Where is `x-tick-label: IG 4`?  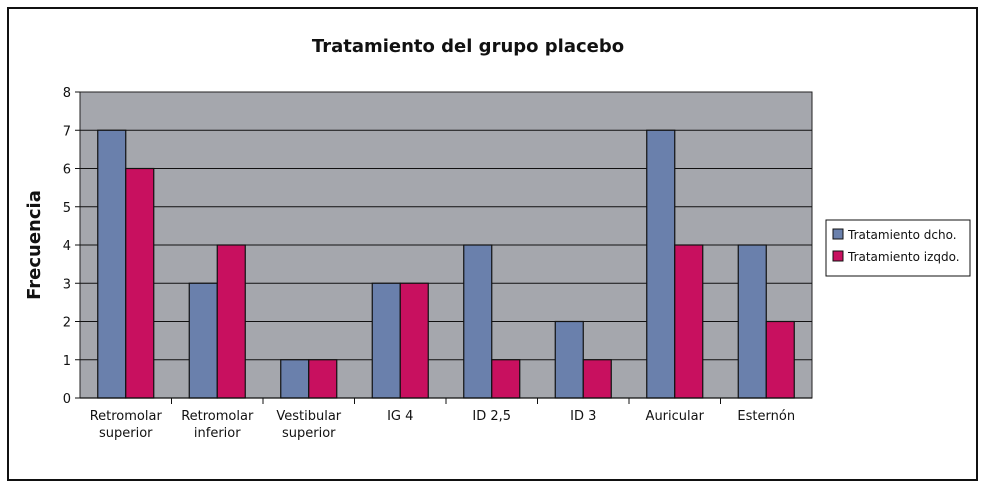
x-tick-label: IG 4 is located at coordinates (400, 416).